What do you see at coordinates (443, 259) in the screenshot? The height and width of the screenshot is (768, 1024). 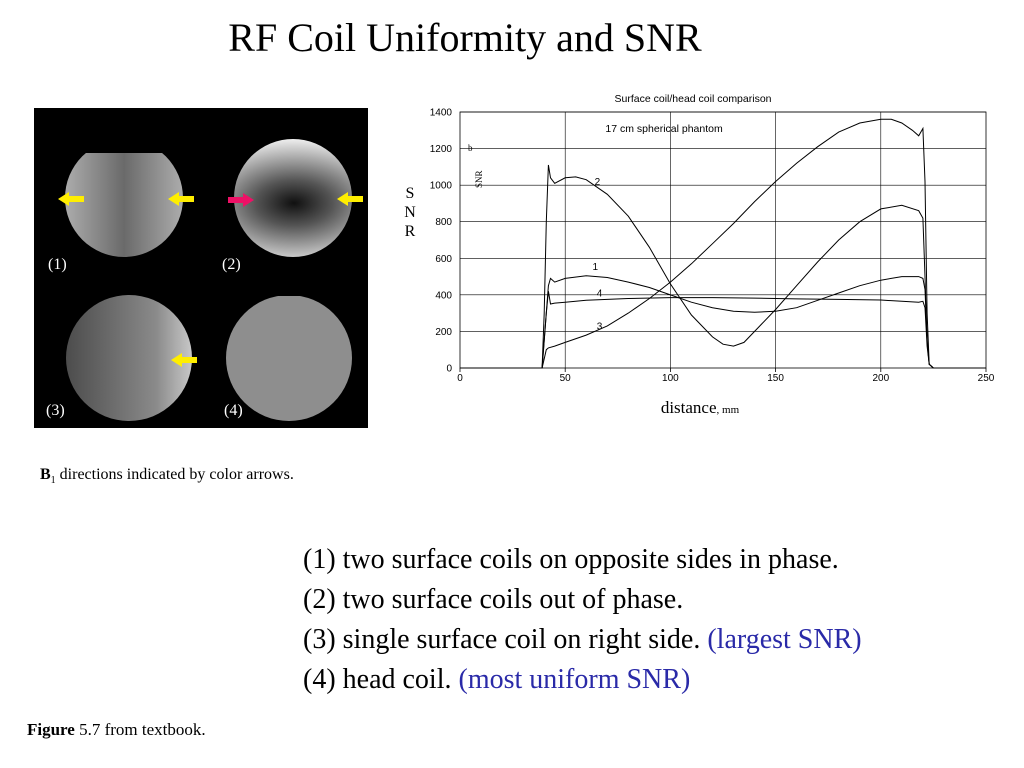 I see `y-tick-label: 600` at bounding box center [443, 259].